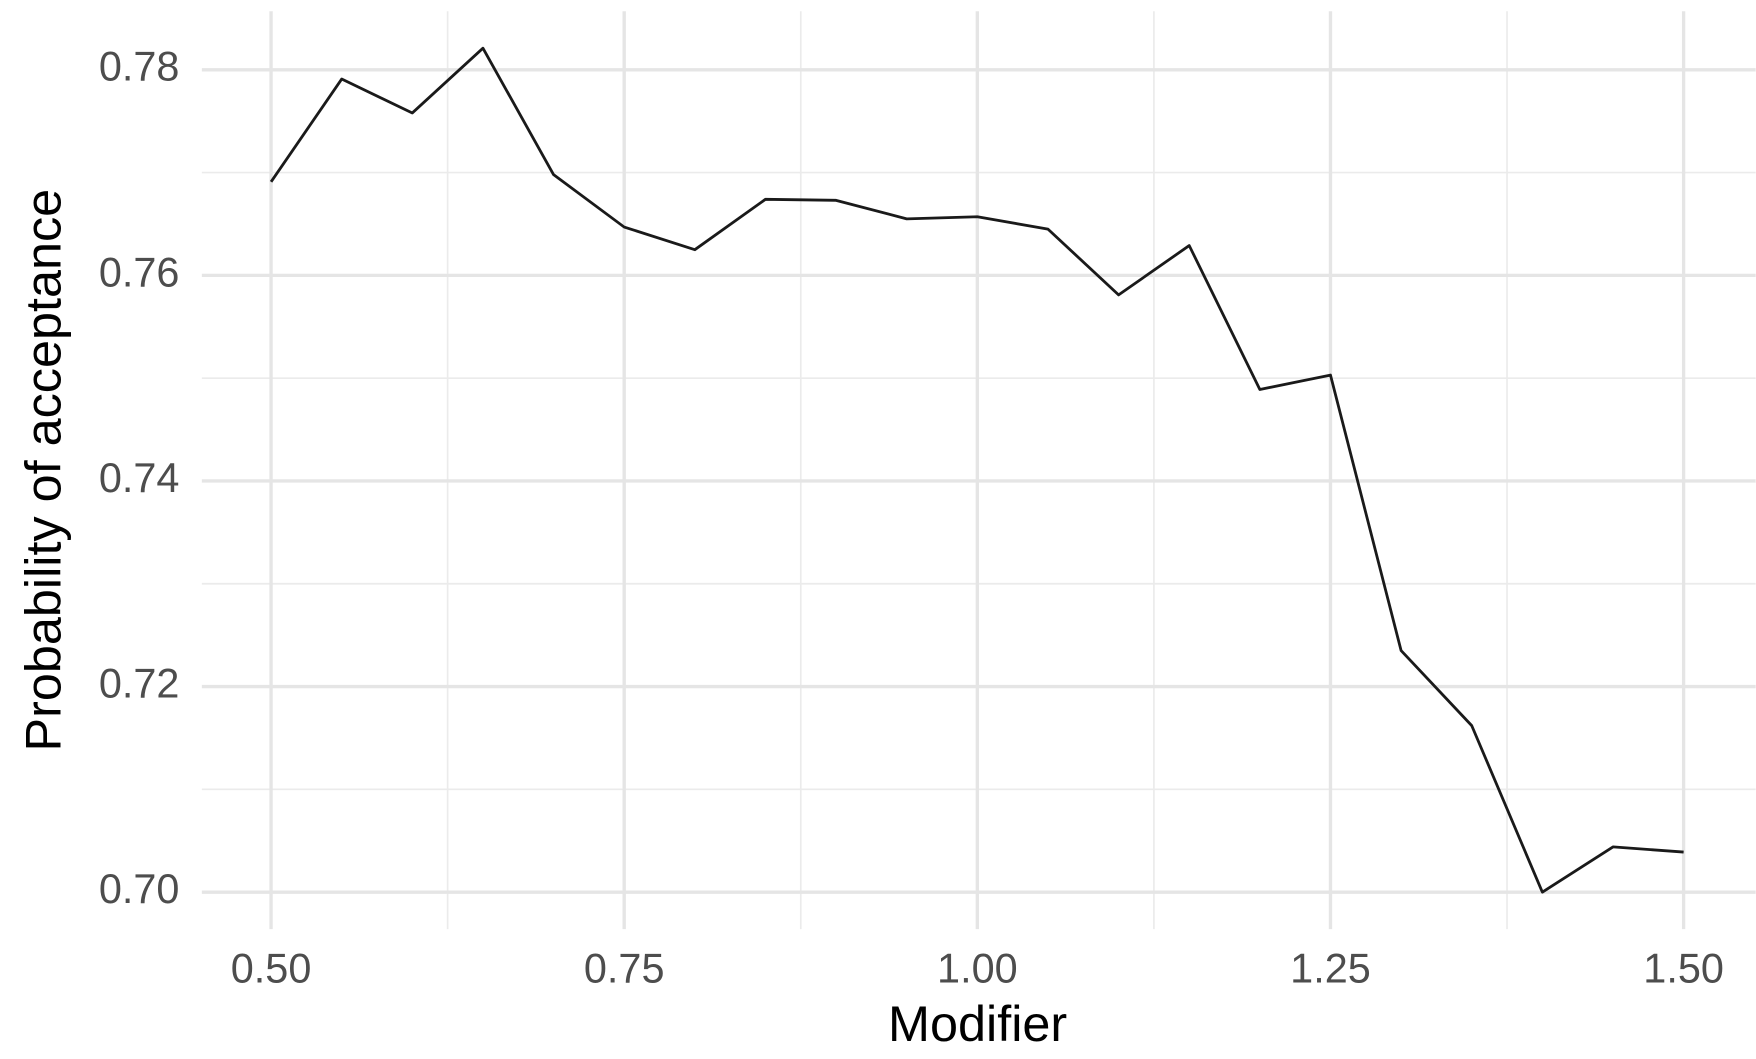 This screenshot has height=1059, width=1756. Describe the element at coordinates (43, 470) in the screenshot. I see `y-axis-title: Probability of acceptance` at that location.